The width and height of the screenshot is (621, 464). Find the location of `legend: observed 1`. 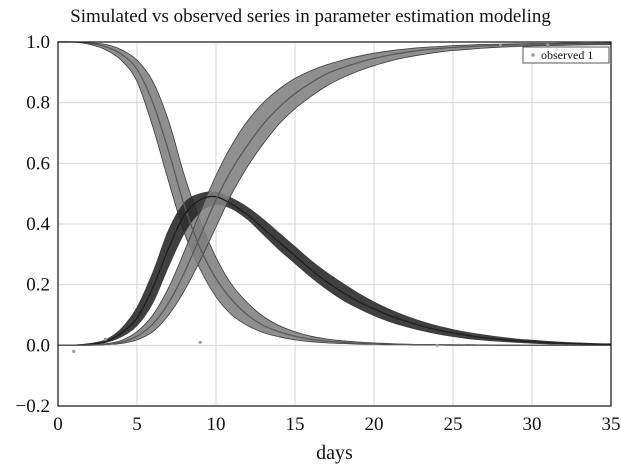

legend: observed 1 is located at coordinates (566, 55).